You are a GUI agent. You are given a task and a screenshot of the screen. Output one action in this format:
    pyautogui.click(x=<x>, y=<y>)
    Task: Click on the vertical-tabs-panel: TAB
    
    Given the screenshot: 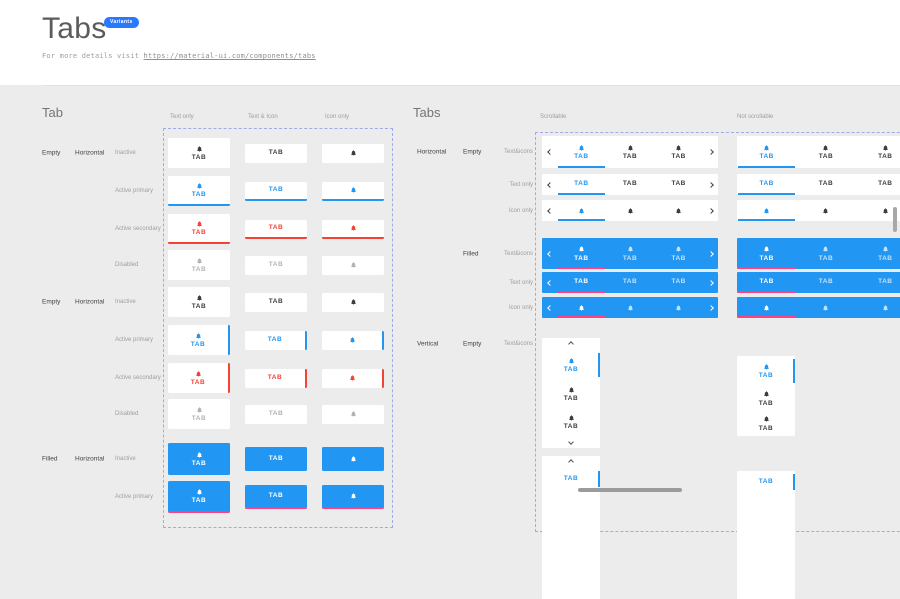 What is the action you would take?
    pyautogui.click(x=766, y=535)
    